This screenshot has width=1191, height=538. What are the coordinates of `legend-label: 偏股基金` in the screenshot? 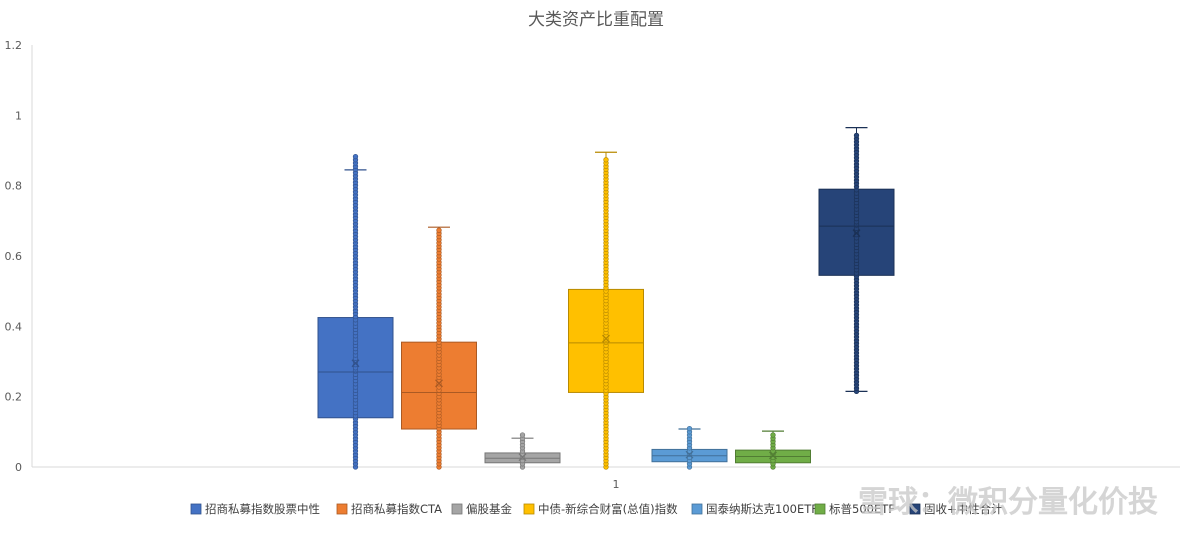 It's located at (489, 509).